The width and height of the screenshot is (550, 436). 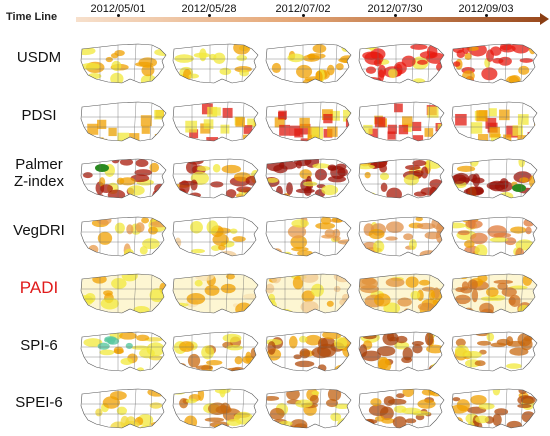 What do you see at coordinates (209, 15) in the screenshot?
I see `timeline-tick` at bounding box center [209, 15].